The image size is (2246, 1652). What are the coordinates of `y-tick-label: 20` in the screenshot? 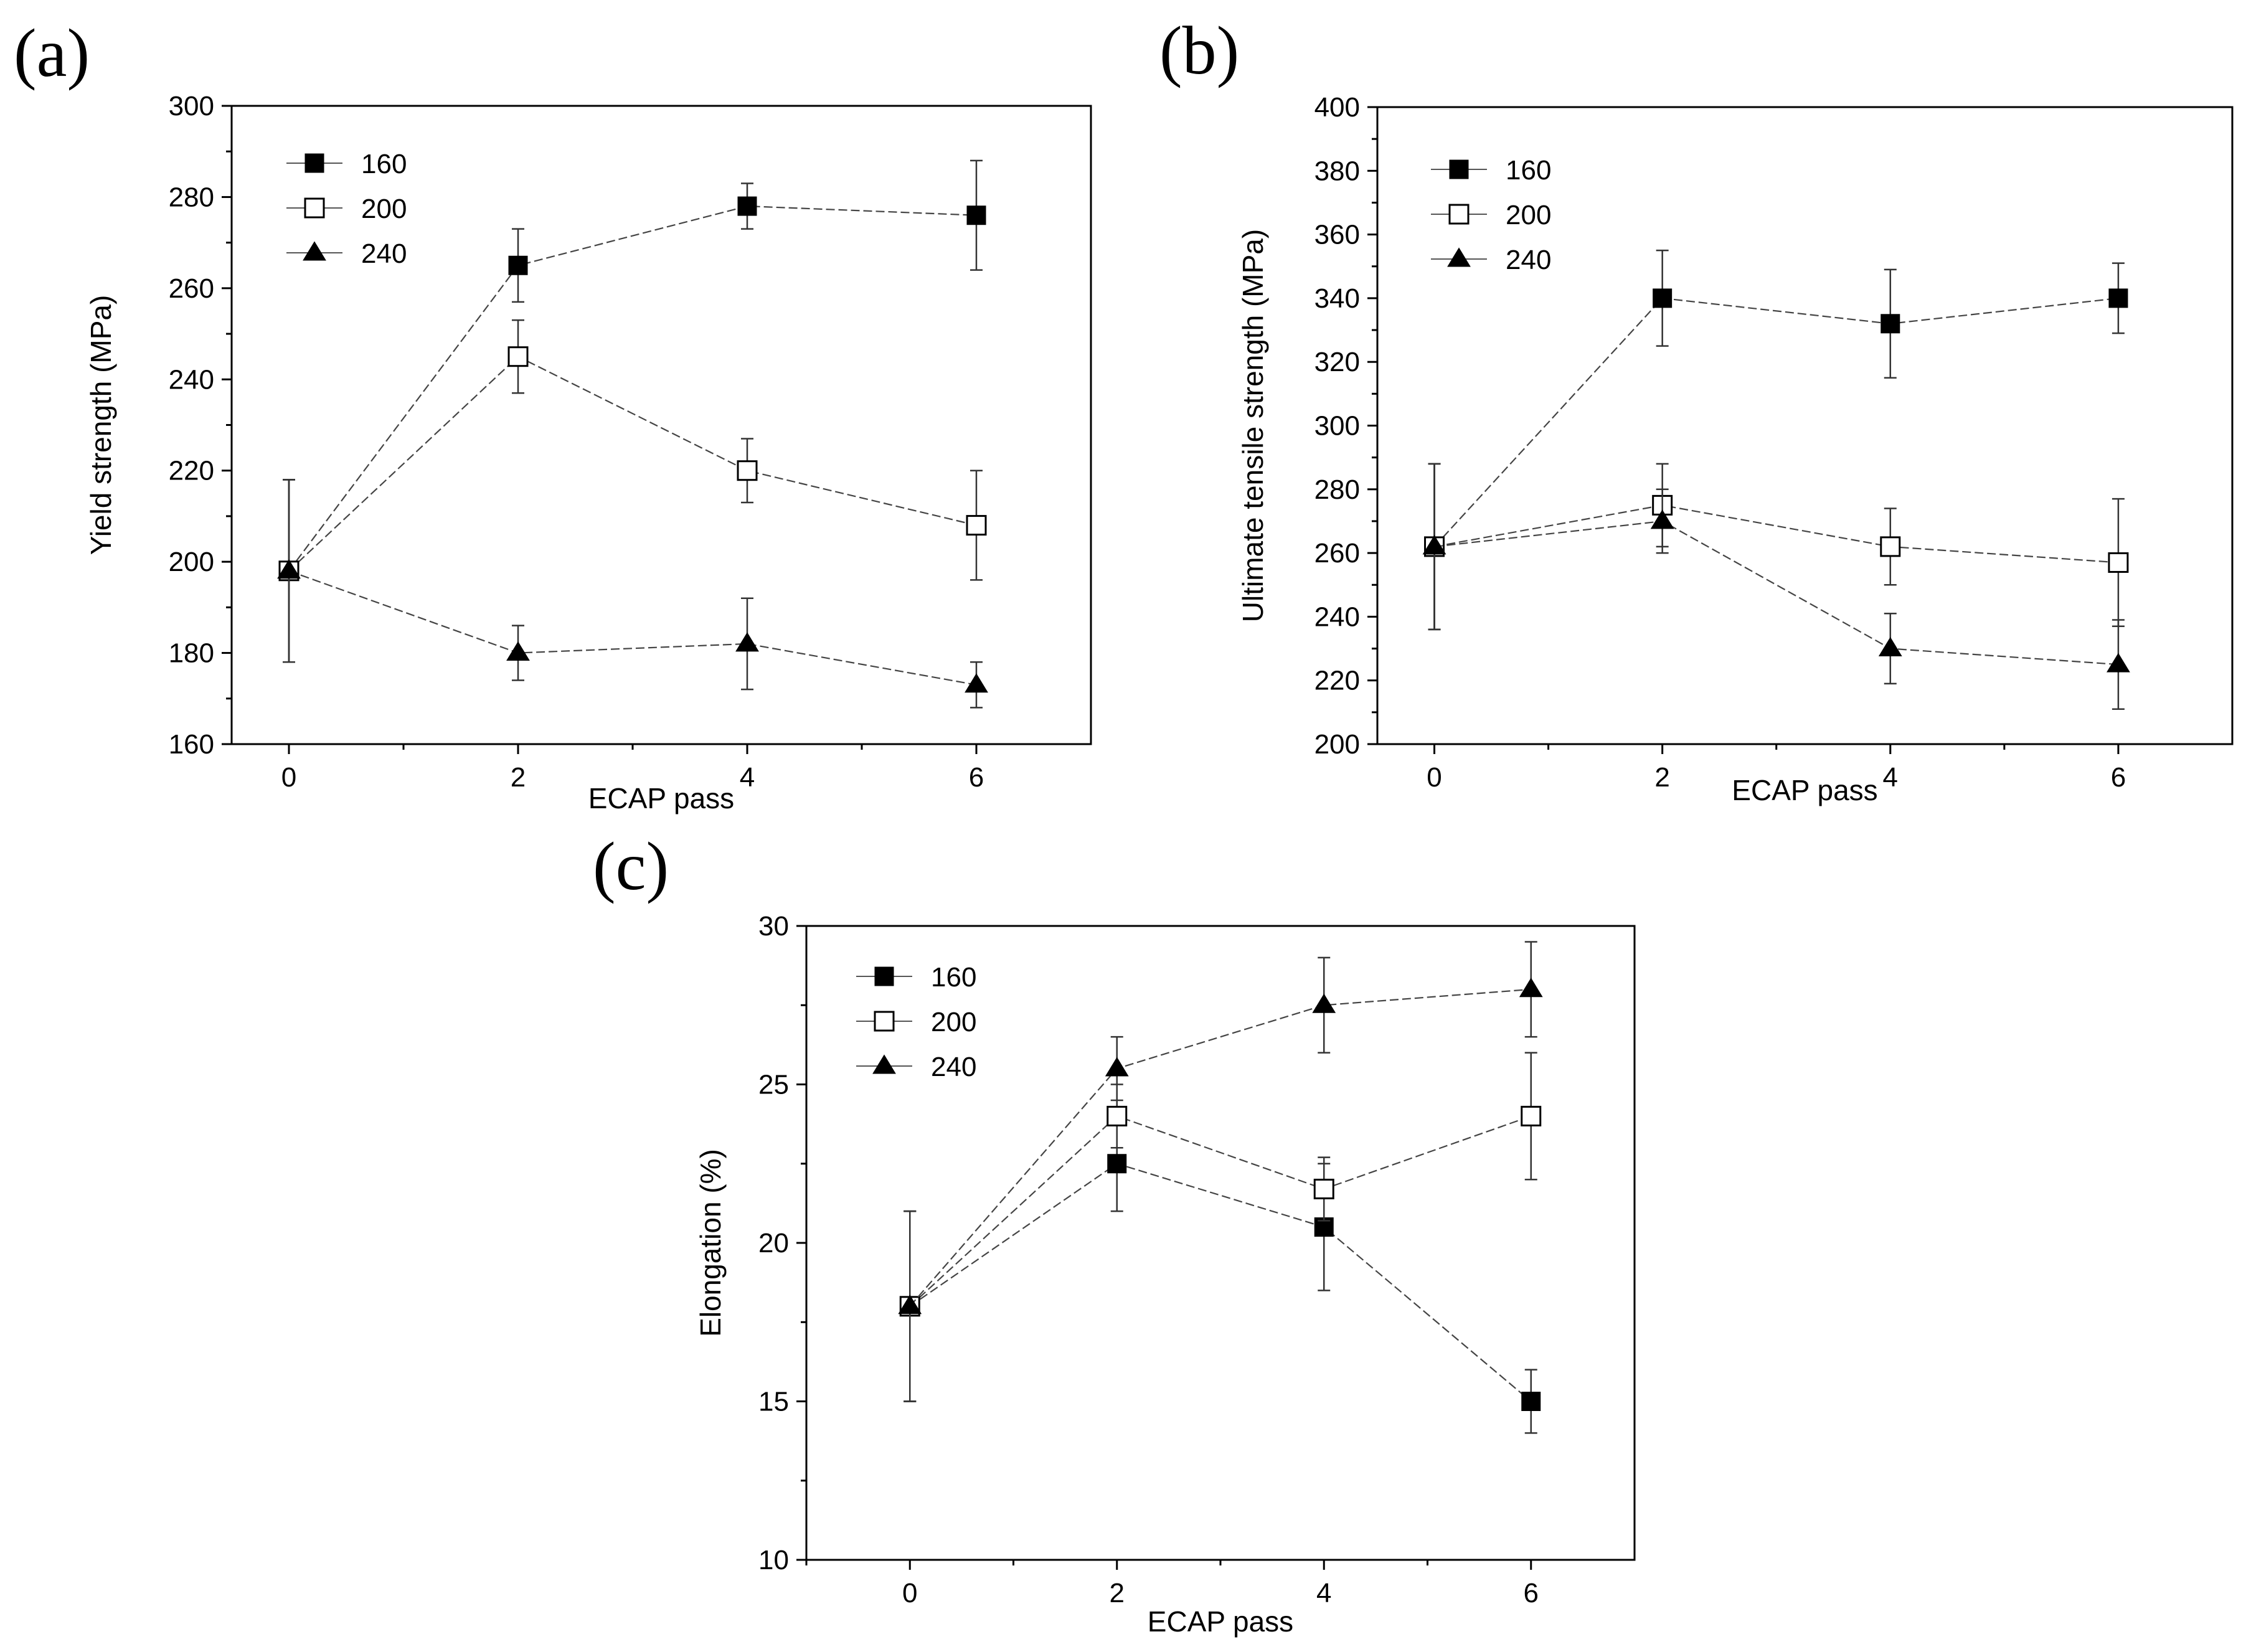 It's located at (773, 1243).